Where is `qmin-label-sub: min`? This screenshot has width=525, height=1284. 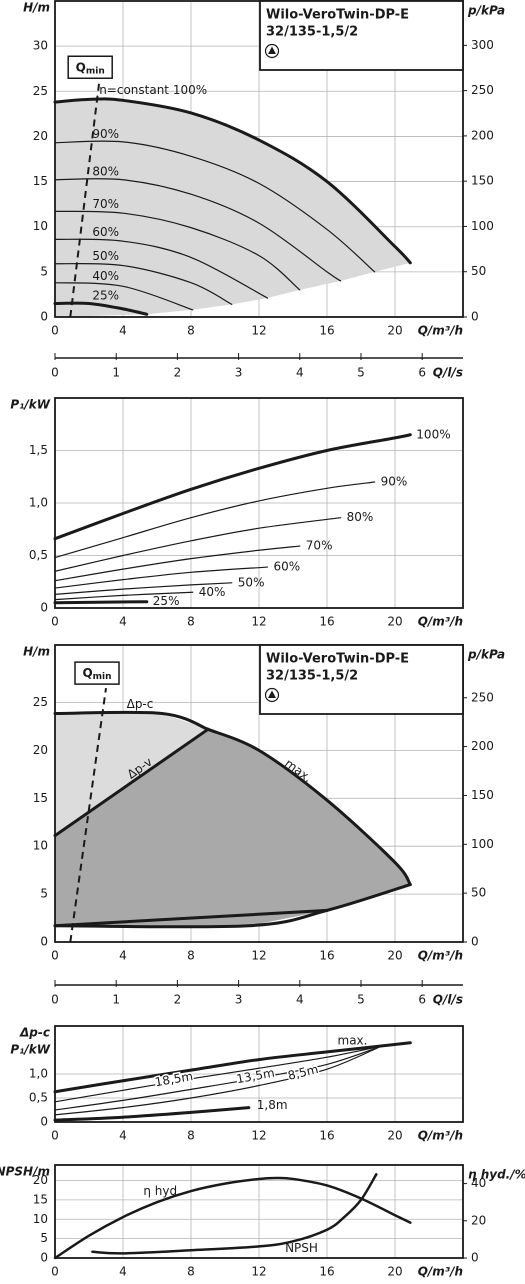
qmin-label-sub: min is located at coordinates (102, 677).